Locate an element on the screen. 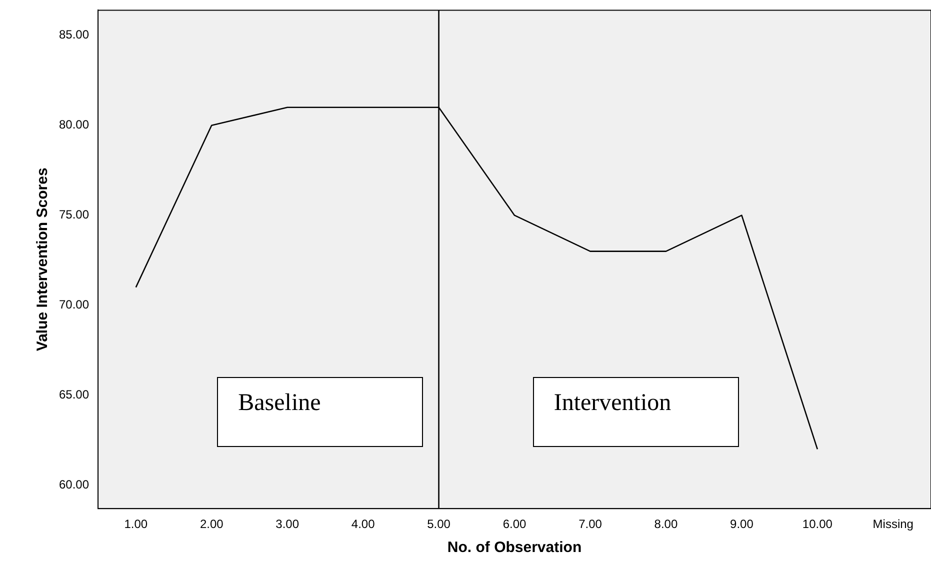 The width and height of the screenshot is (931, 565). y-tick-label: 85.00 is located at coordinates (74, 35).